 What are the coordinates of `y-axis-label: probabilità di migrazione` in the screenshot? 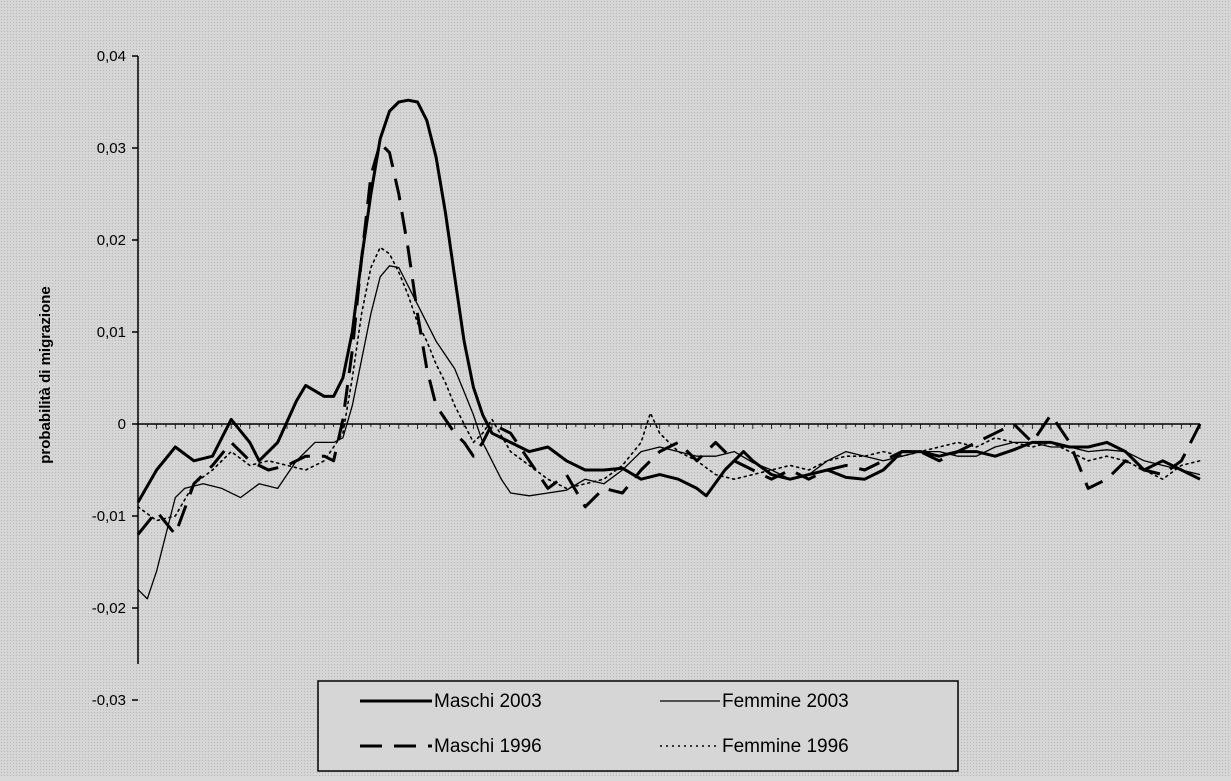 It's located at (45, 375).